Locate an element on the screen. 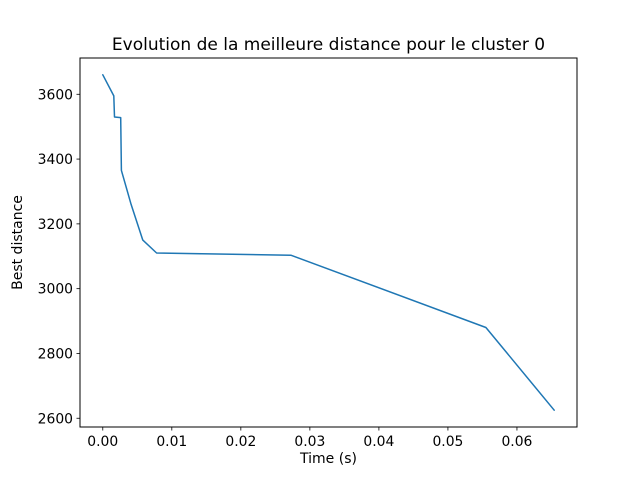 Image resolution: width=640 pixels, height=480 pixels. x-tick-label: 0.01 is located at coordinates (171, 442).